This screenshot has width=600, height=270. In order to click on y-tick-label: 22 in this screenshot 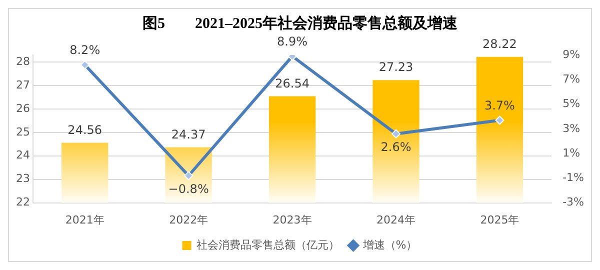, I will do `click(23, 202)`.